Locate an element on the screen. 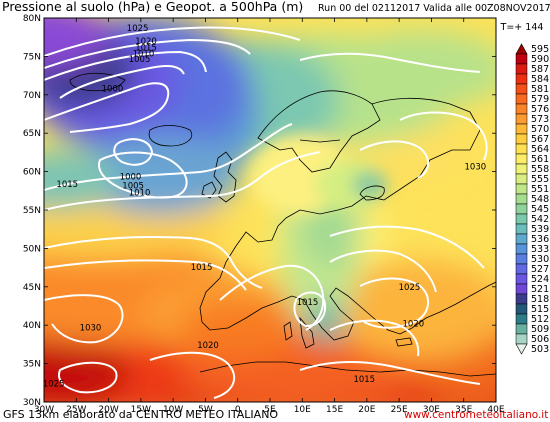 This screenshot has width=550, height=422. longitude-label: 30E is located at coordinates (431, 410).